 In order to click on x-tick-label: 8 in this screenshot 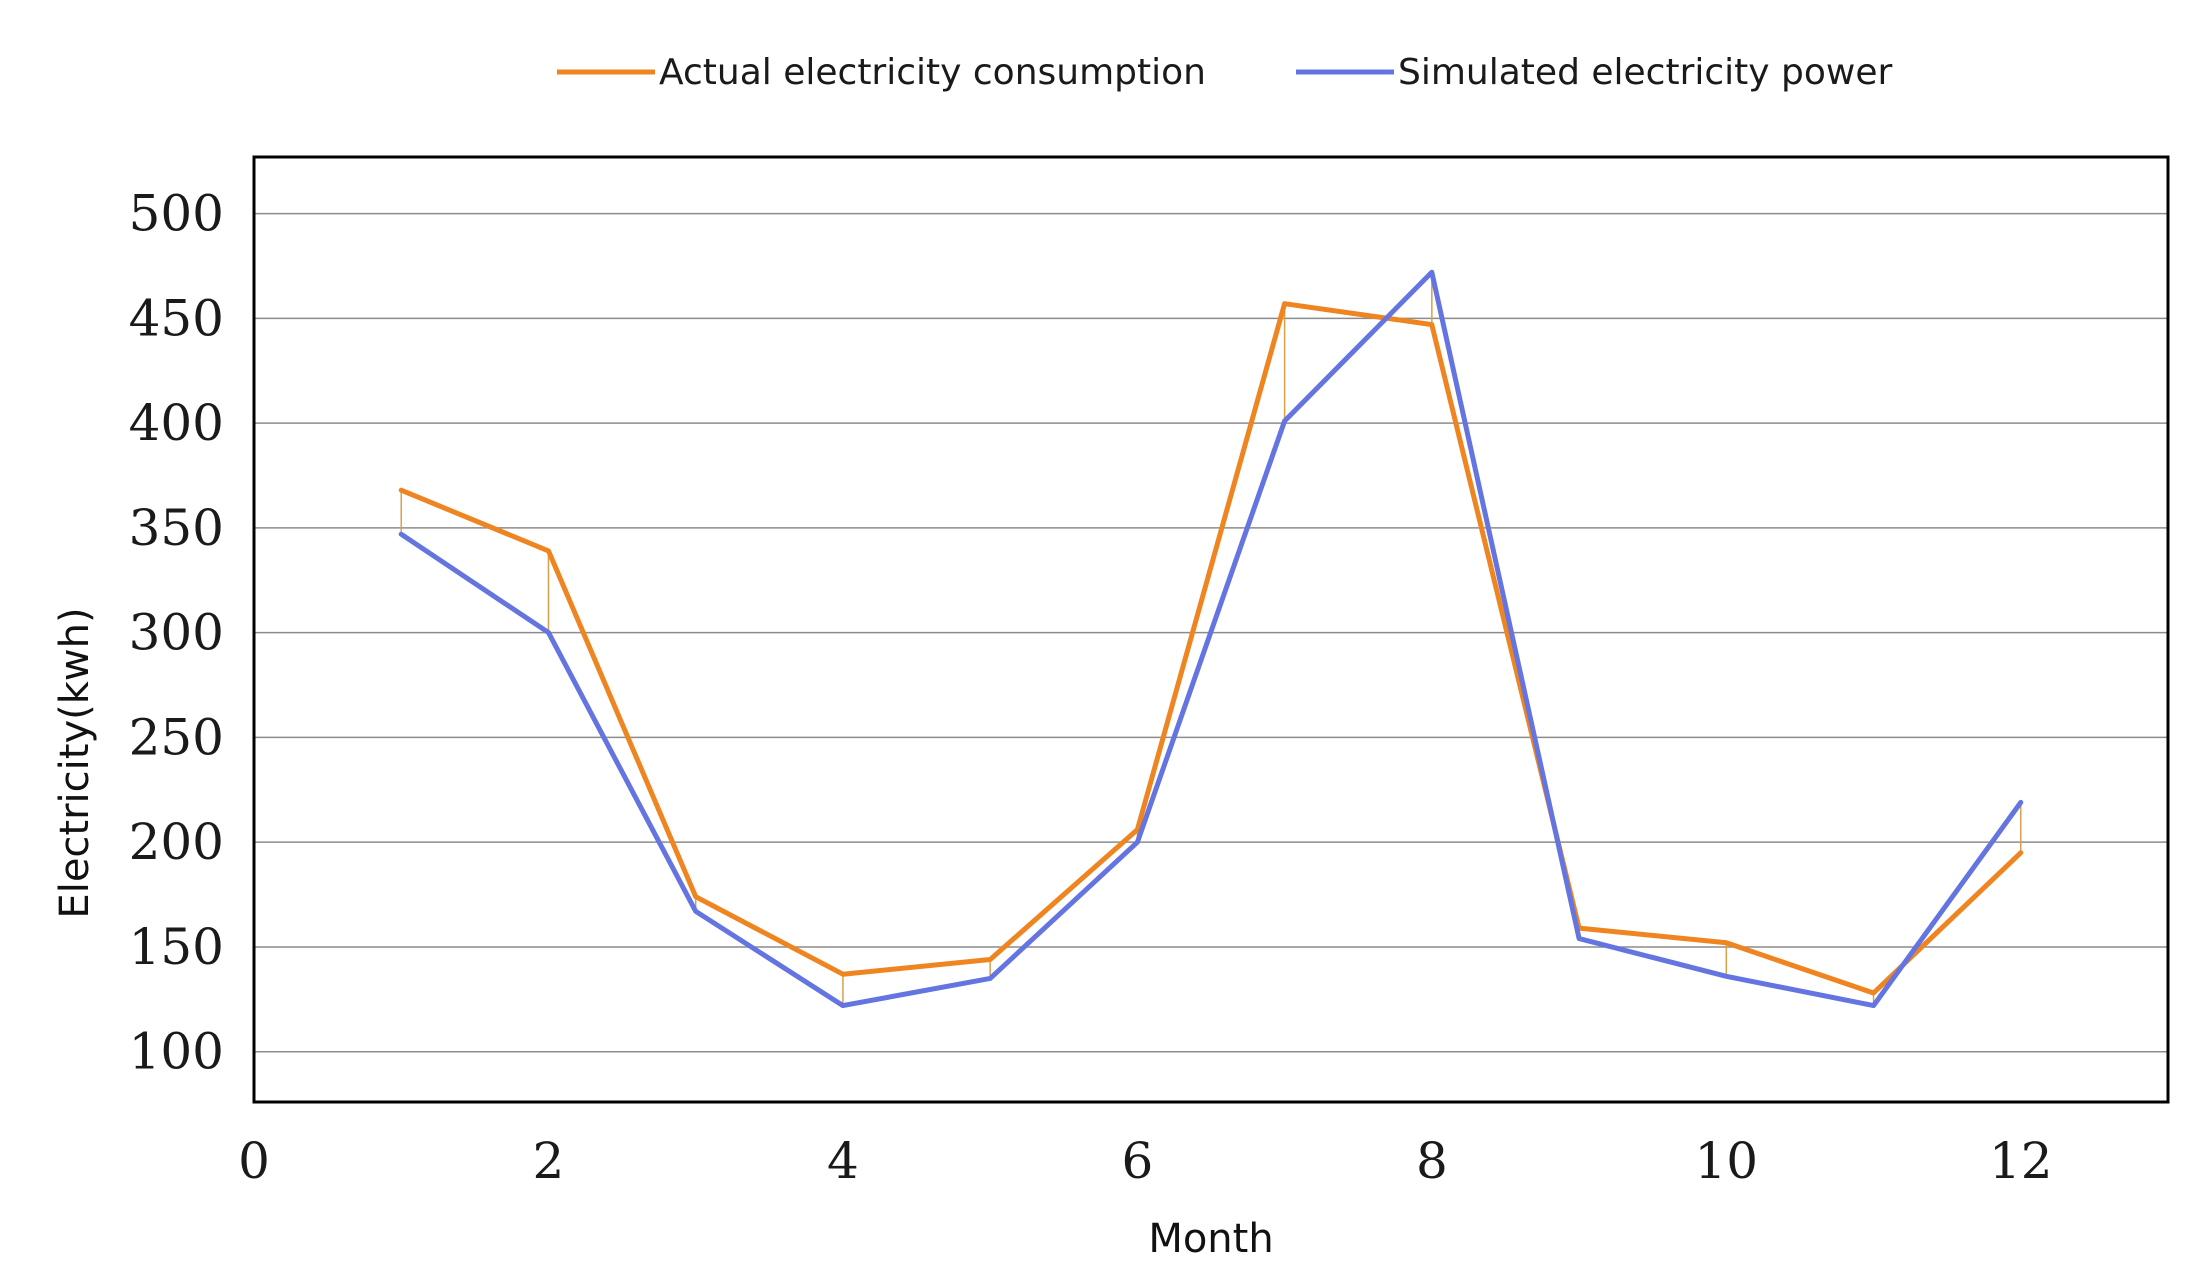, I will do `click(1432, 1161)`.